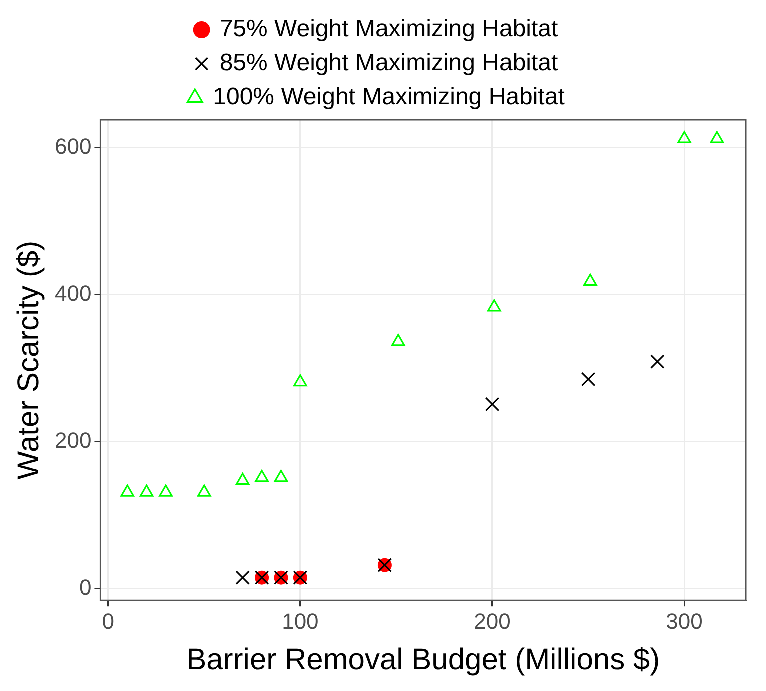 The width and height of the screenshot is (766, 691). I want to click on x-tick-label: 200, so click(492, 621).